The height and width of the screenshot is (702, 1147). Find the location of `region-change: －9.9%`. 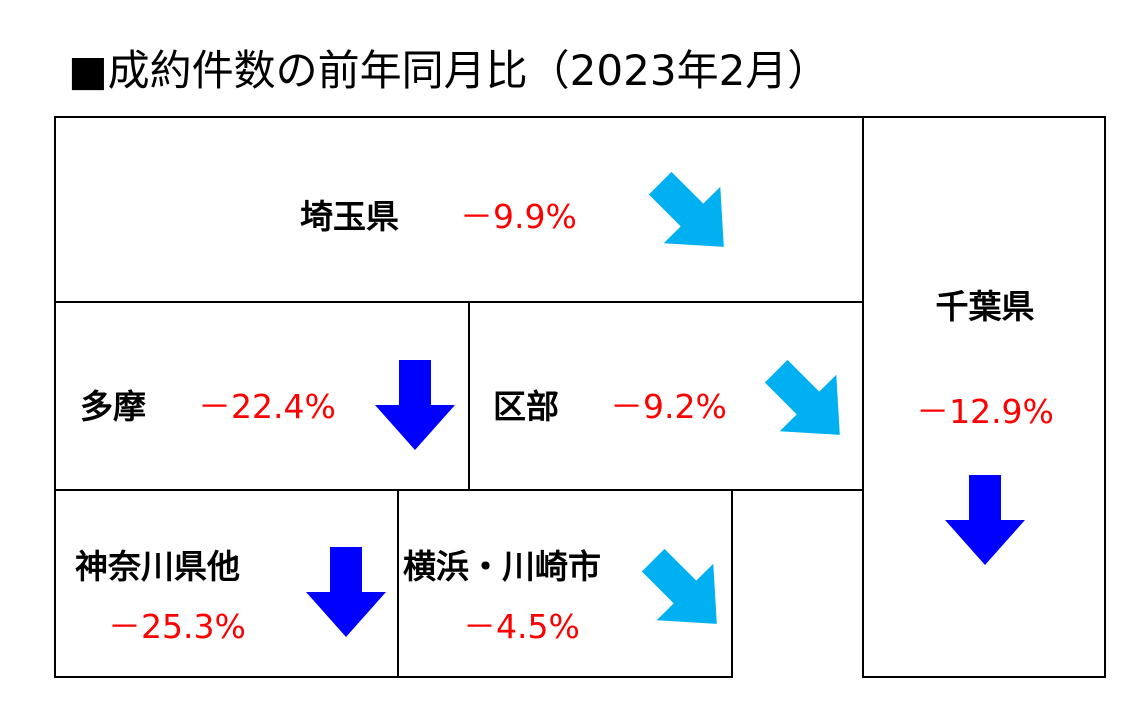

region-change: －9.9% is located at coordinates (518, 216).